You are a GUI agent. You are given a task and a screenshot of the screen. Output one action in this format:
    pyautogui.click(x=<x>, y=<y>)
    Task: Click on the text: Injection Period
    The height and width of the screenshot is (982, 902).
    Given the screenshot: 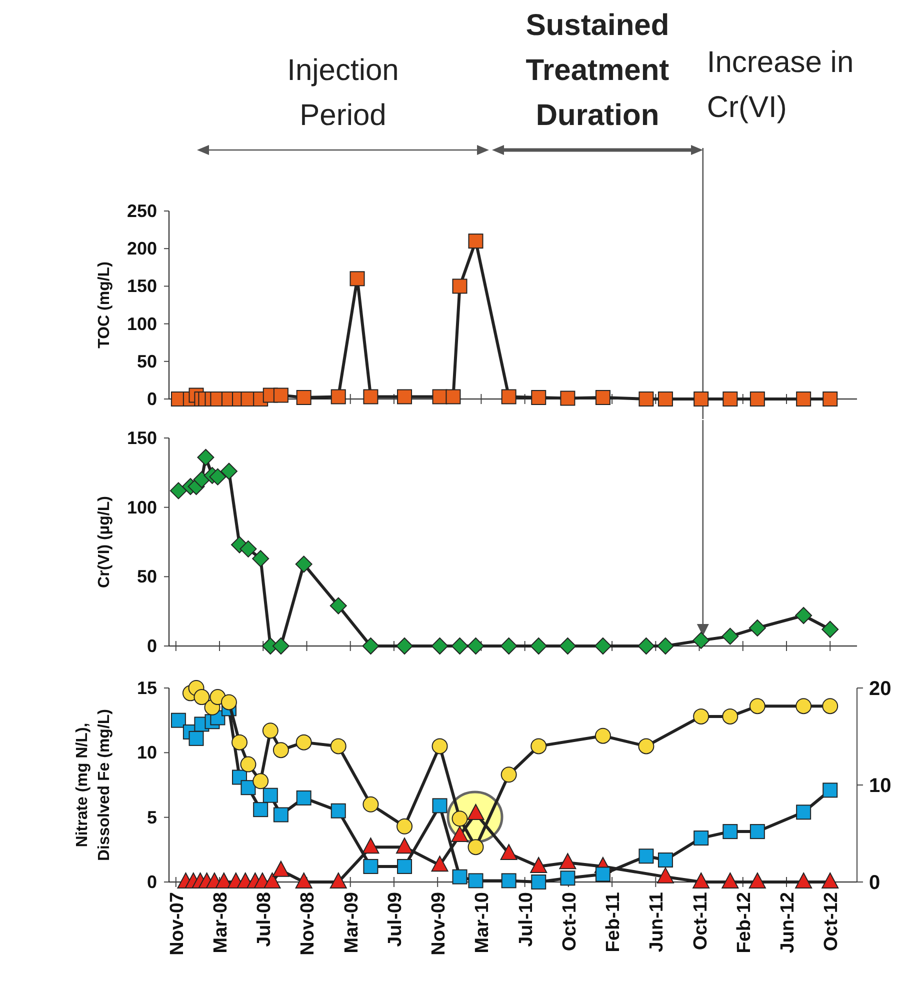 What is the action you would take?
    pyautogui.click(x=343, y=93)
    